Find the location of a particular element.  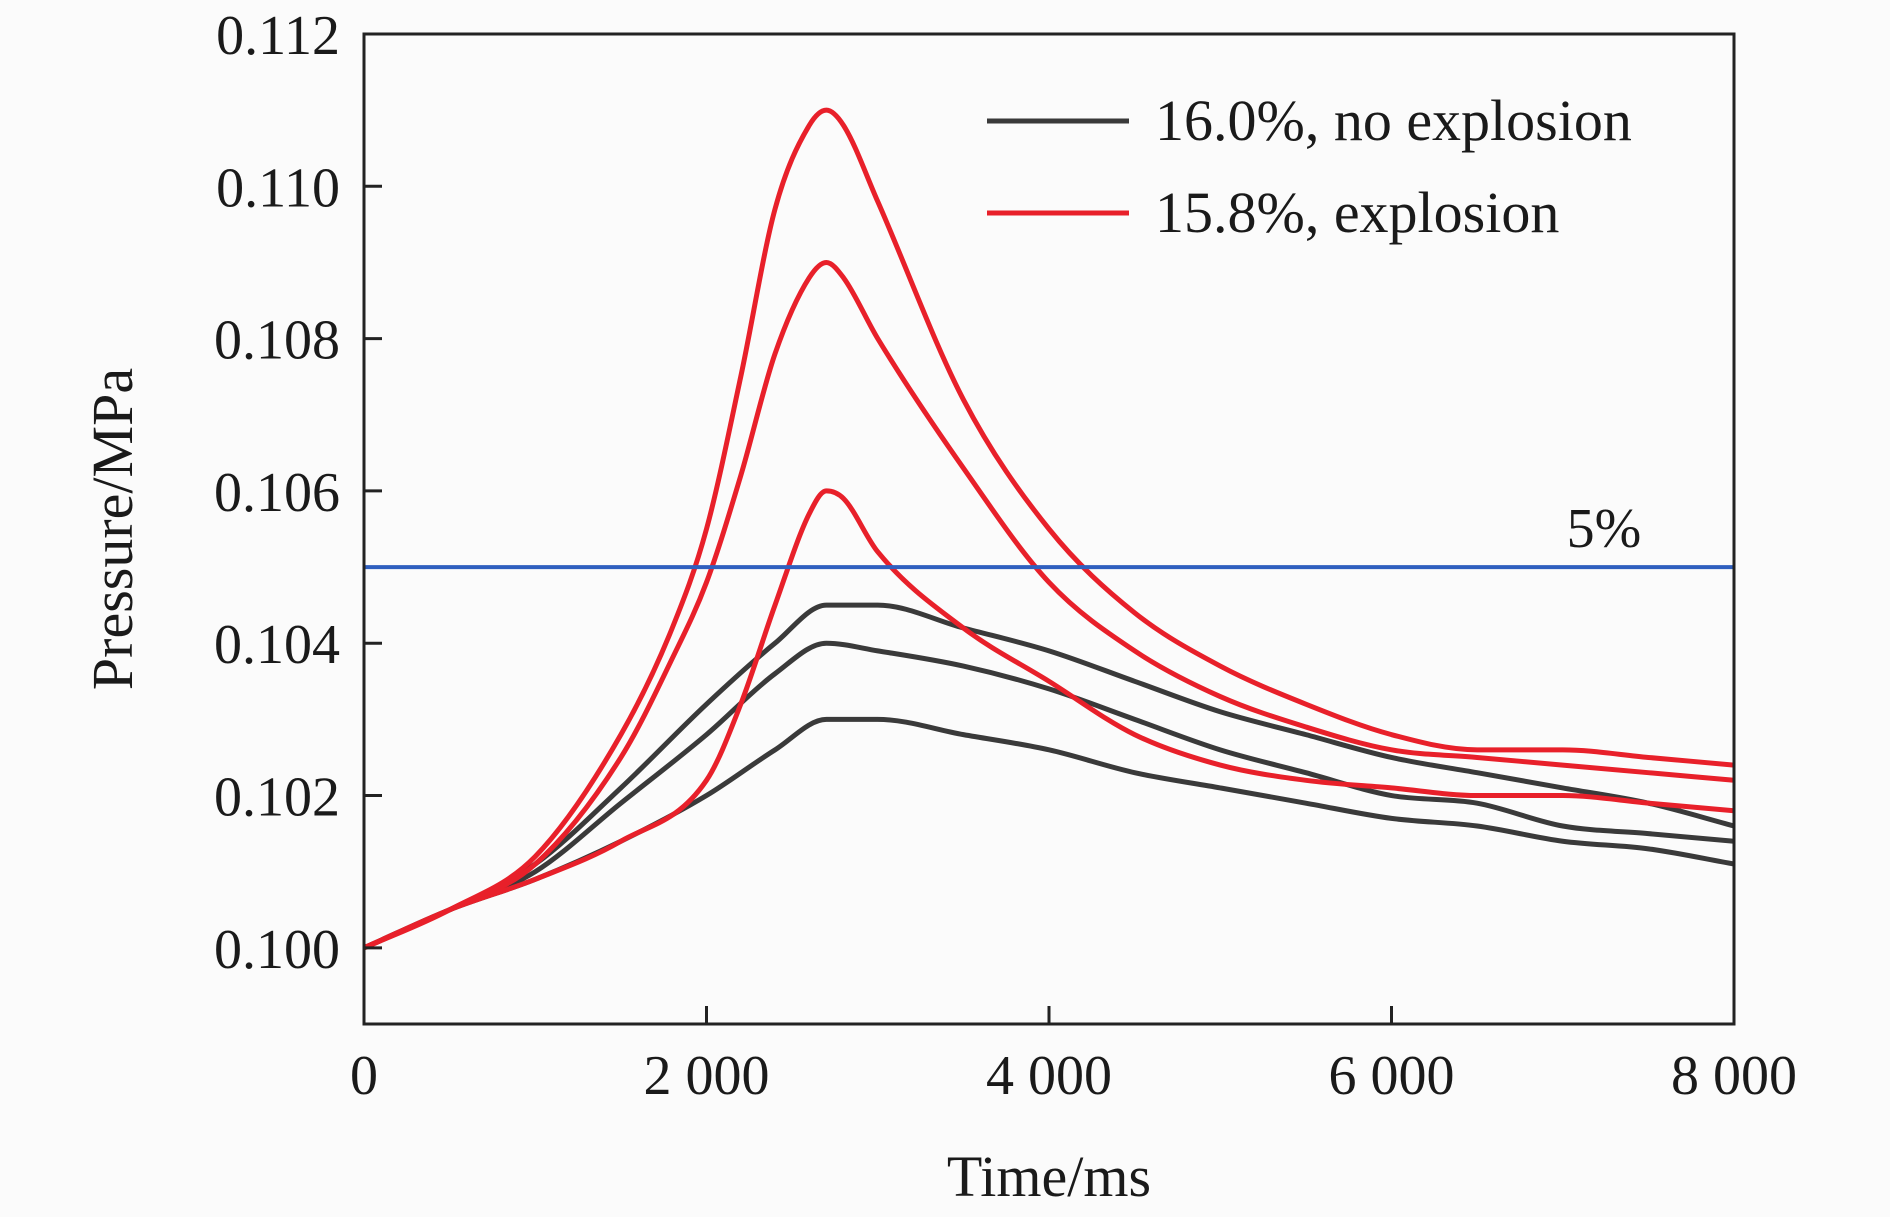

x-tick-label: 4 000 is located at coordinates (1049, 1076).